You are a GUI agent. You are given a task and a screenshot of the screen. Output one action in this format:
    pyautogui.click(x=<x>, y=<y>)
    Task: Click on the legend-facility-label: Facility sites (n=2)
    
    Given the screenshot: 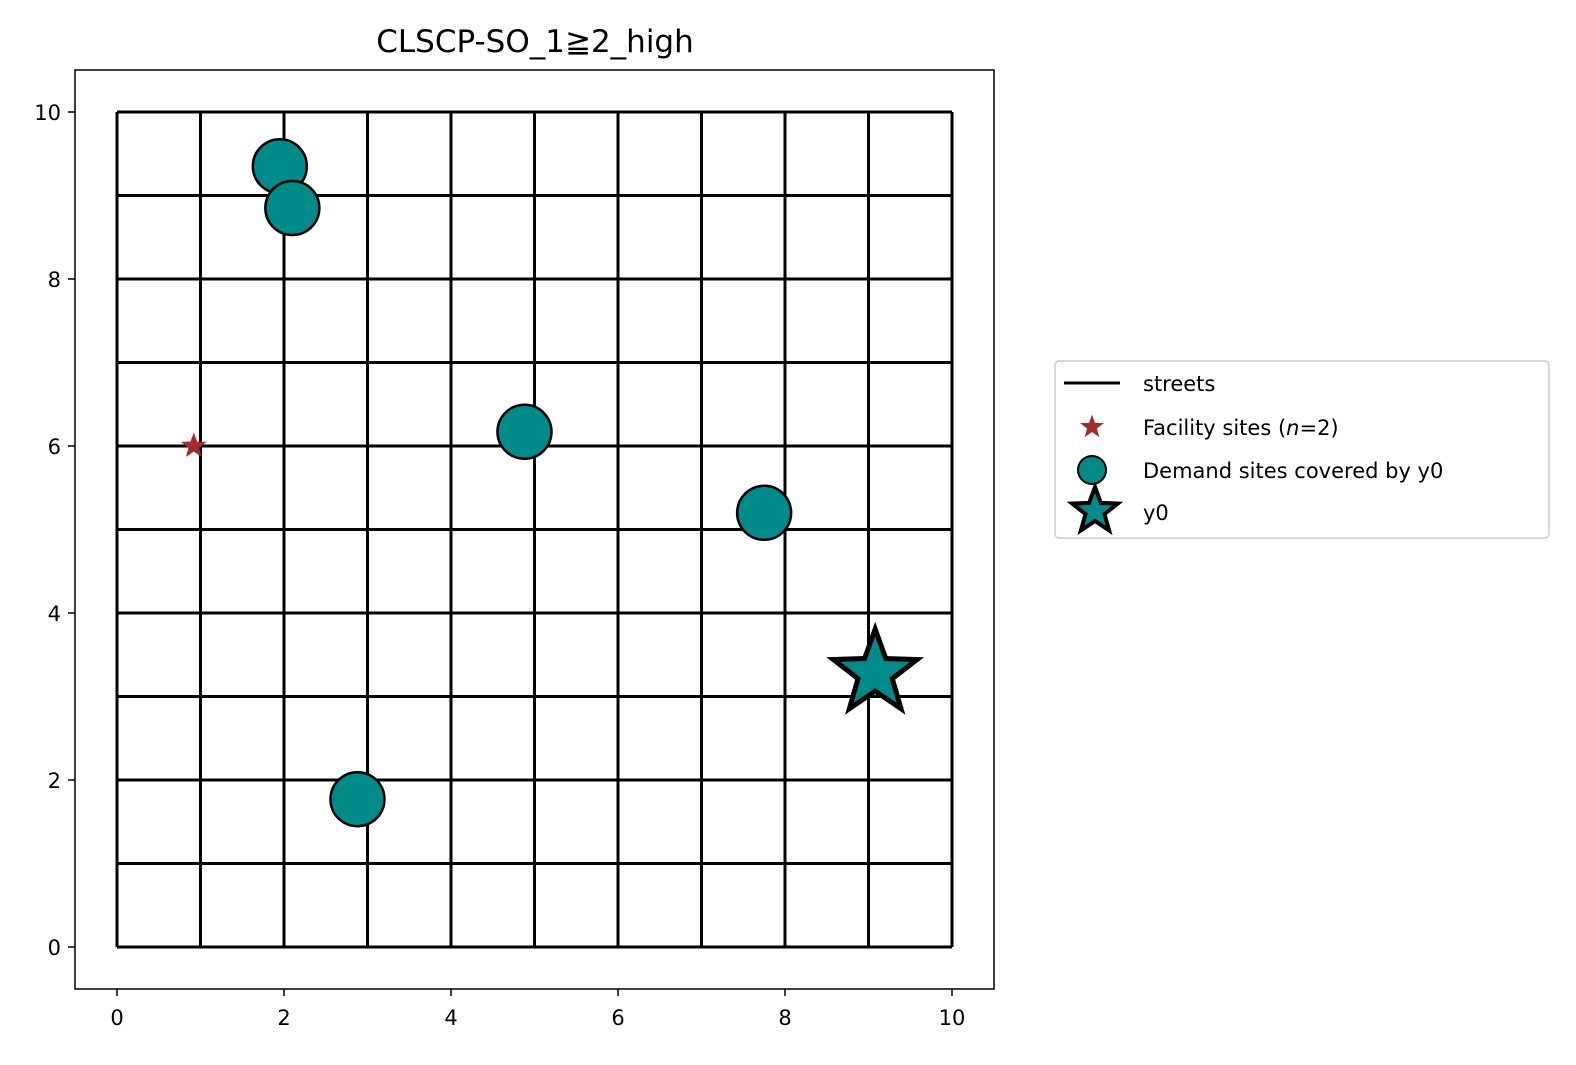 What is the action you would take?
    pyautogui.click(x=1241, y=428)
    